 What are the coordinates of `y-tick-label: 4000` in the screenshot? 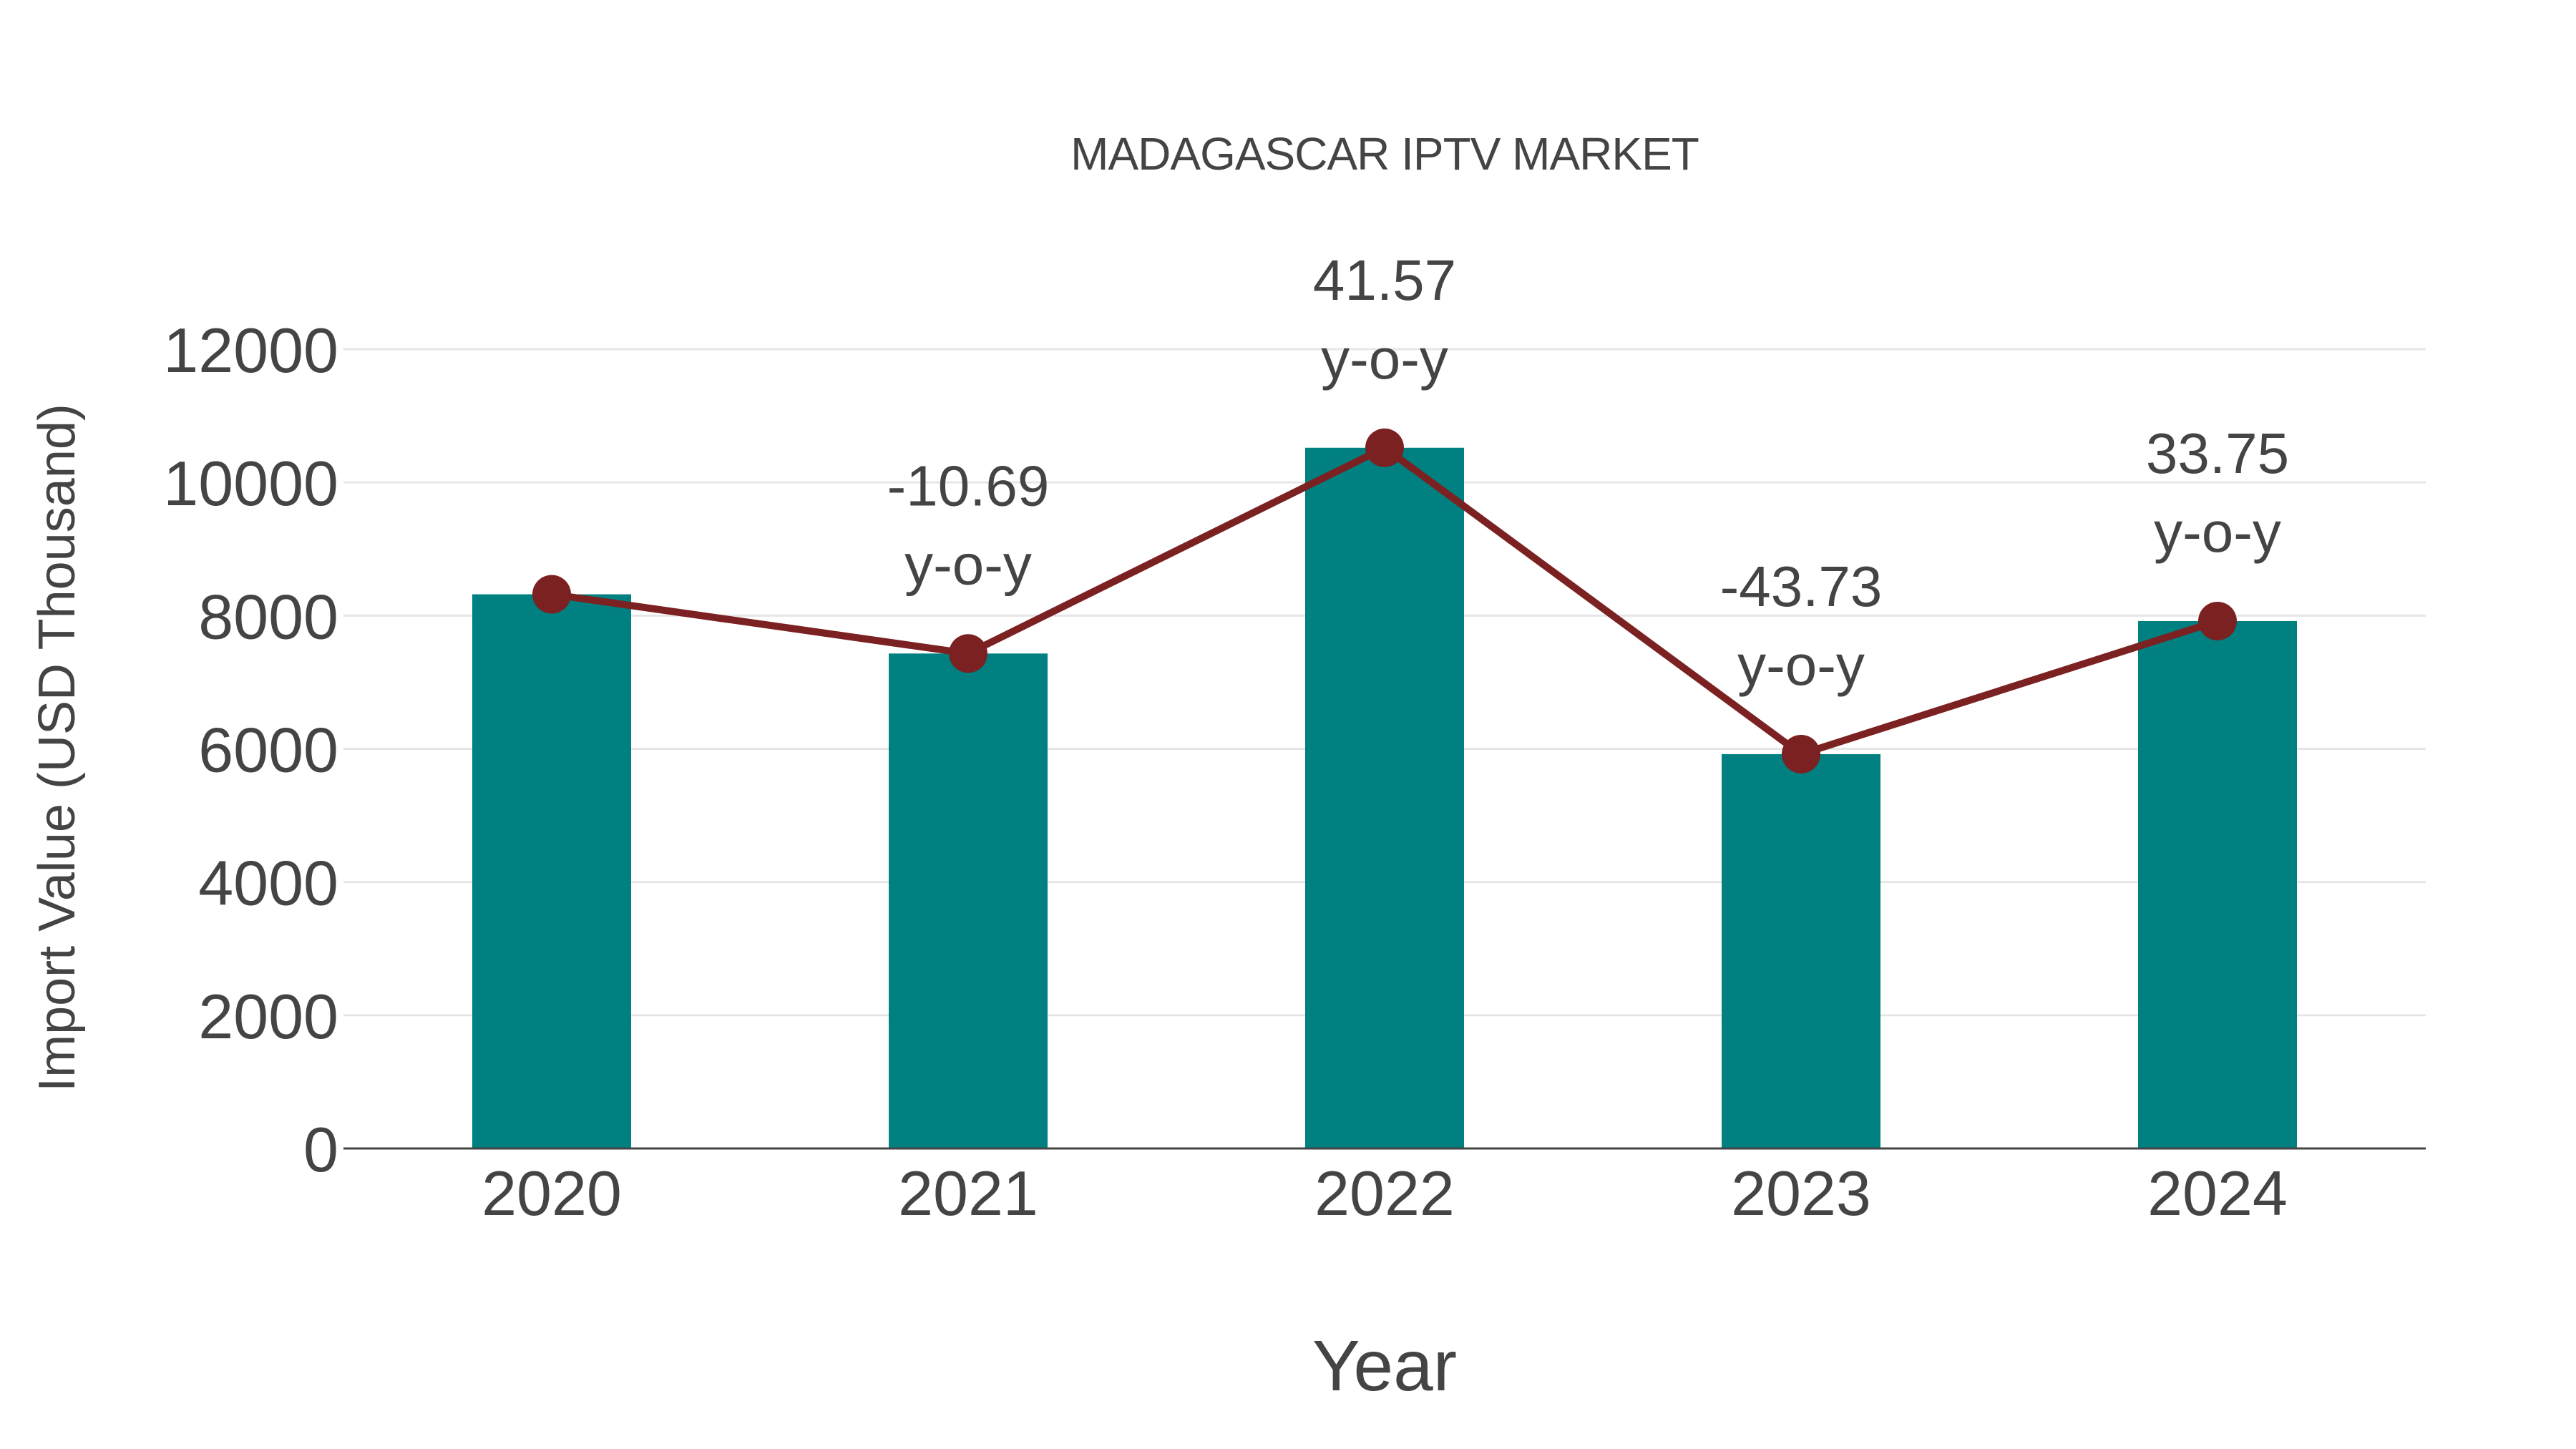 It's located at (268, 883).